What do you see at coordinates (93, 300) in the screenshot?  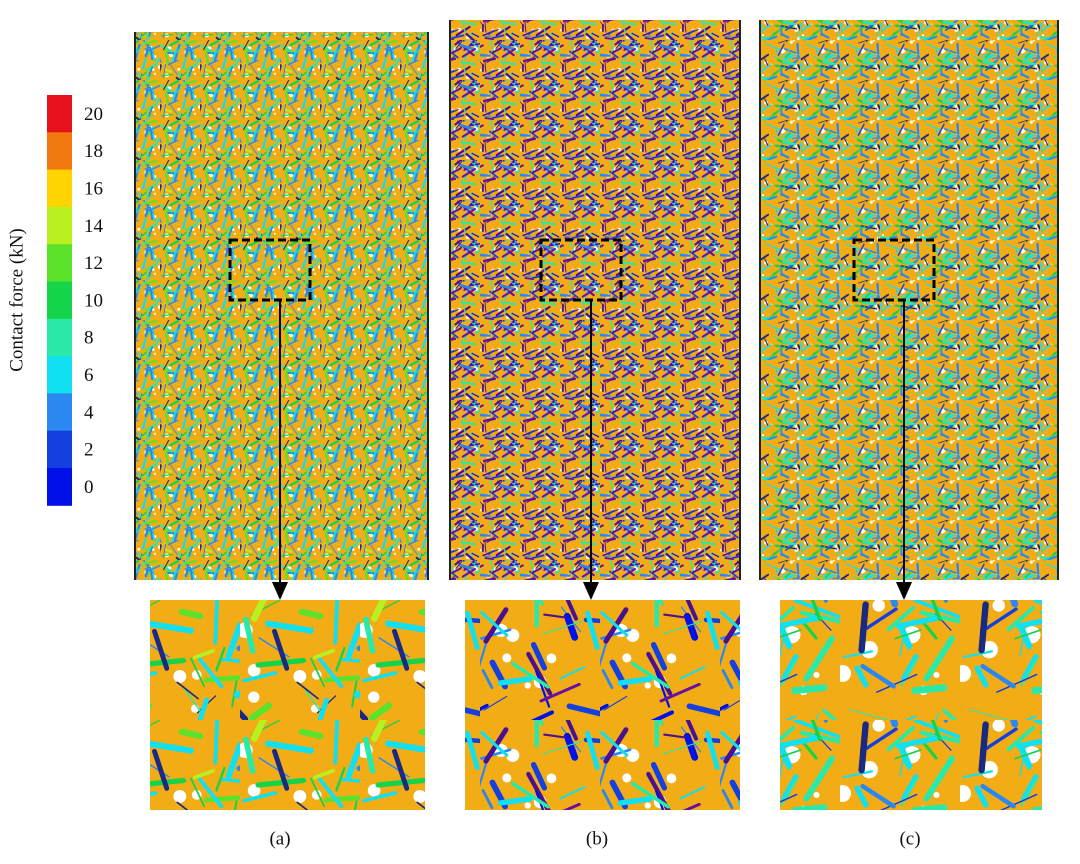 I see `colorbar-tick-label: 10` at bounding box center [93, 300].